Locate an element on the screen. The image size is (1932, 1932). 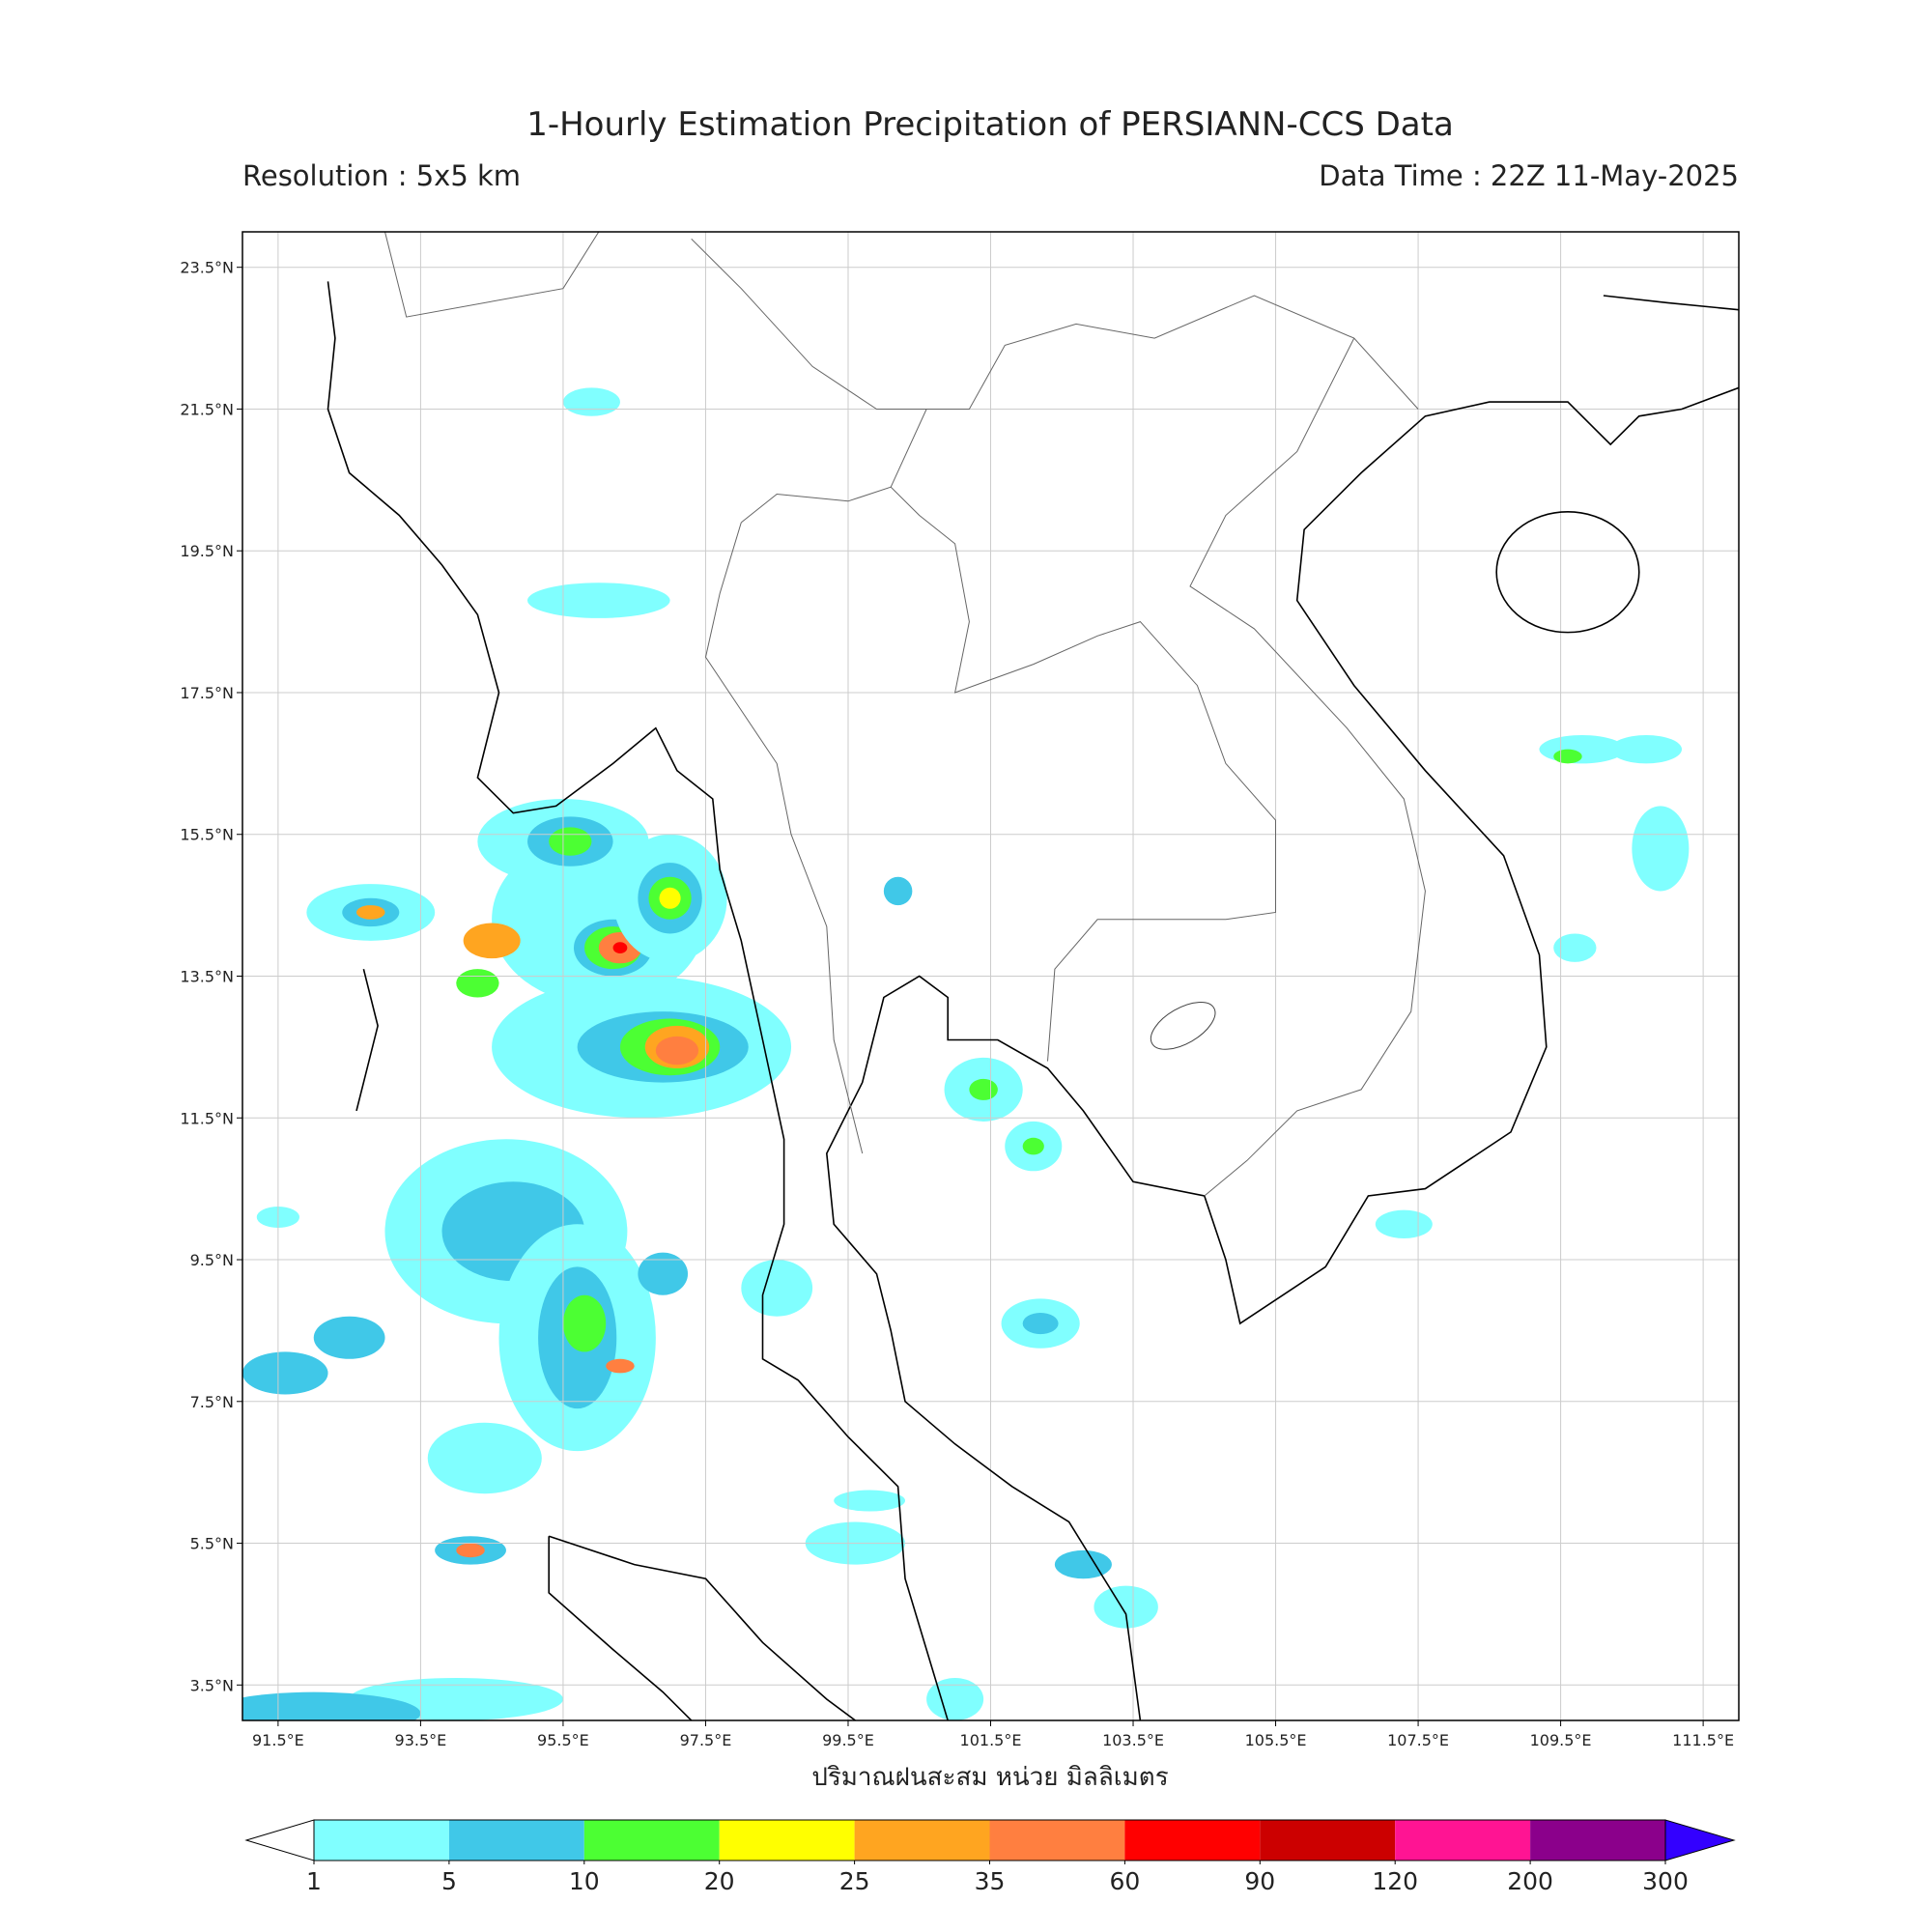
lake is located at coordinates (1183, 1026).